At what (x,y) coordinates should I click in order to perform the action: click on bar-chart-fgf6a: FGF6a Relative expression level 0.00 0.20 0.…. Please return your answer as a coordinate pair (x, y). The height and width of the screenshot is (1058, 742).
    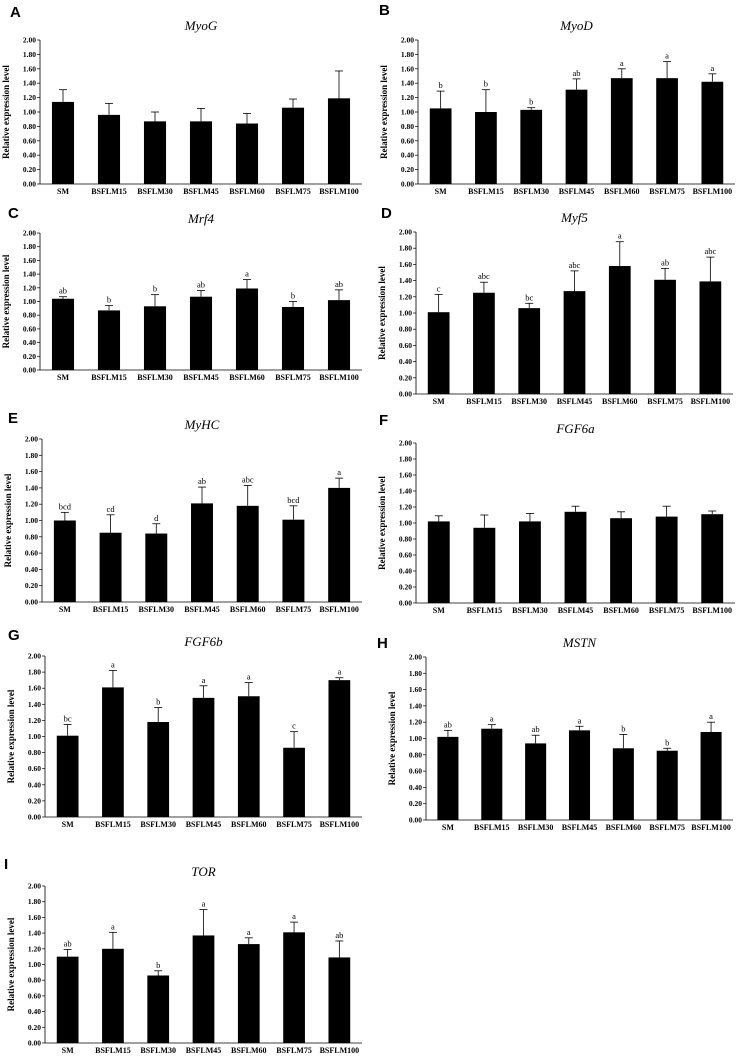
    Looking at the image, I should click on (556, 518).